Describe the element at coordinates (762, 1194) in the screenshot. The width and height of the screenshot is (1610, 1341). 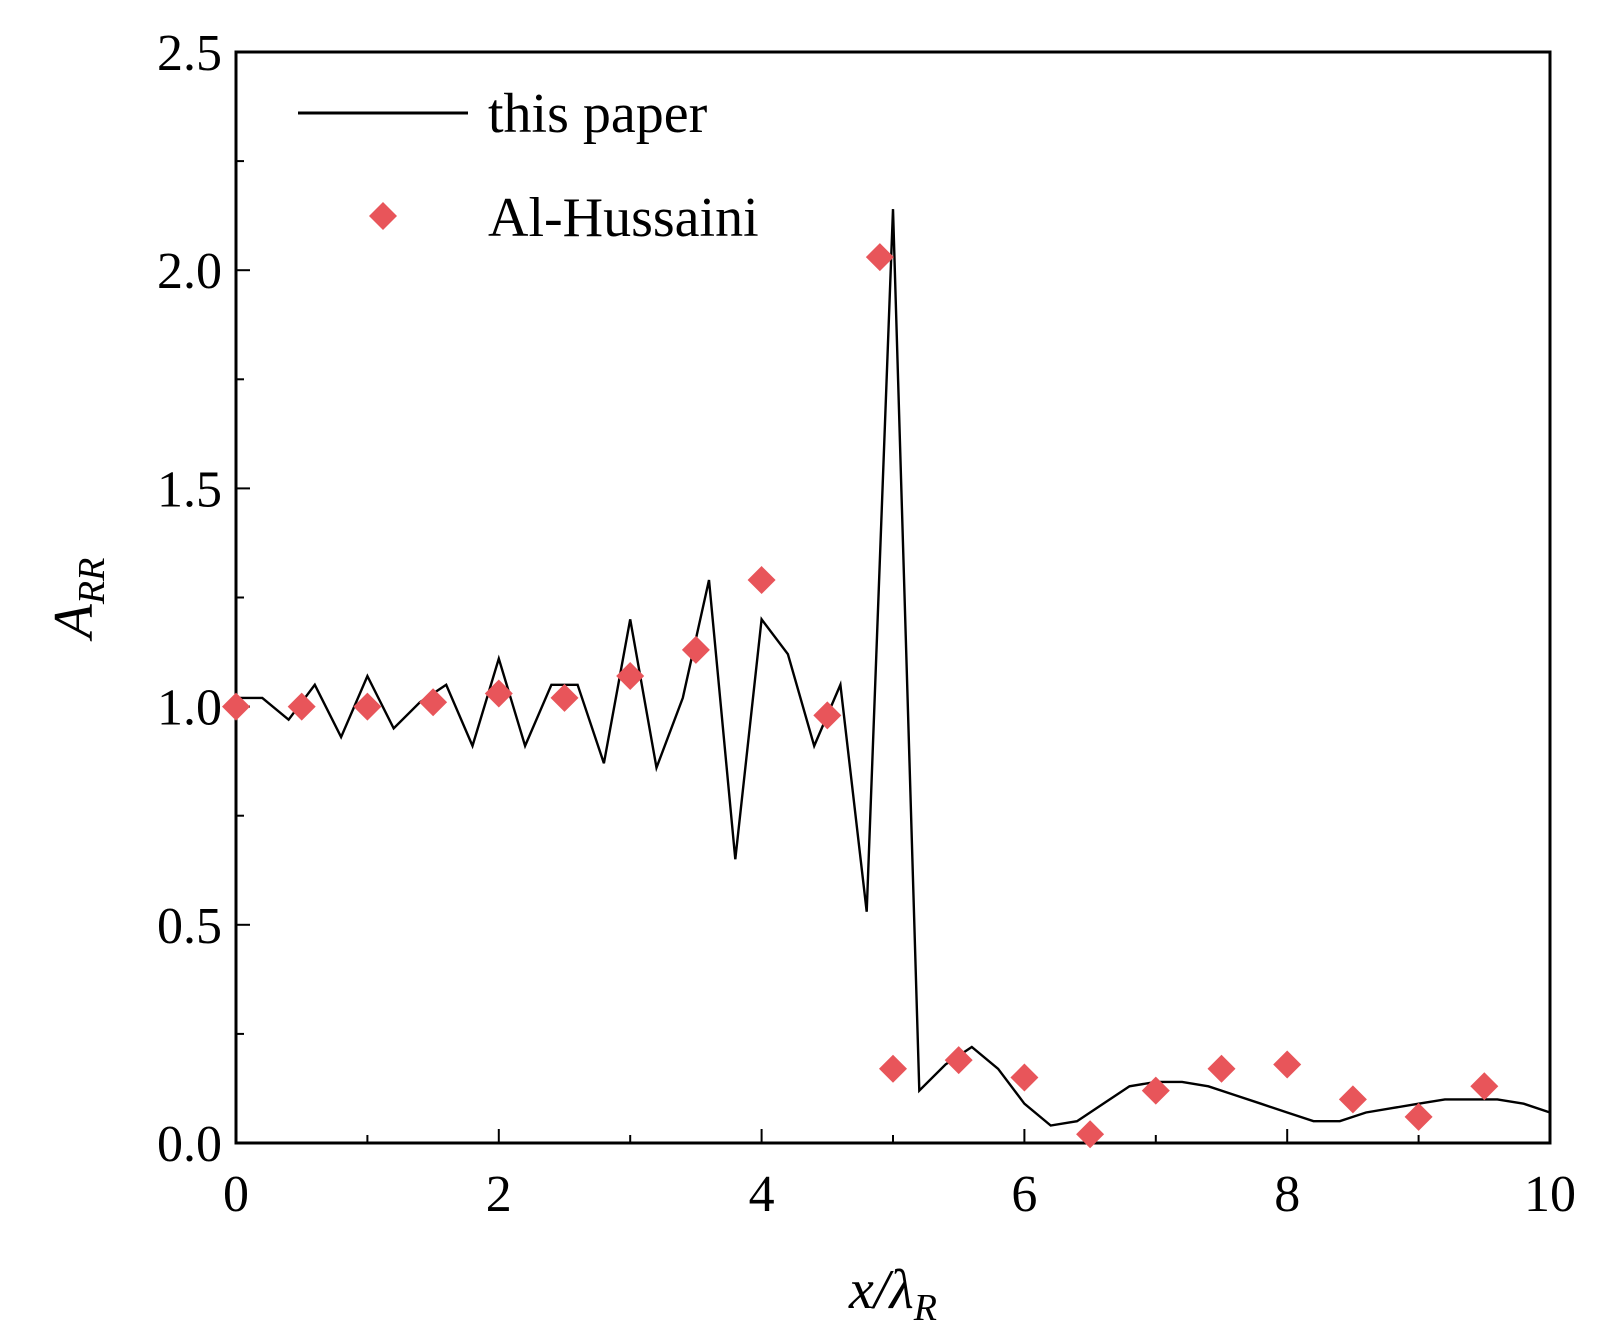
I see `x-tick-label: 4` at that location.